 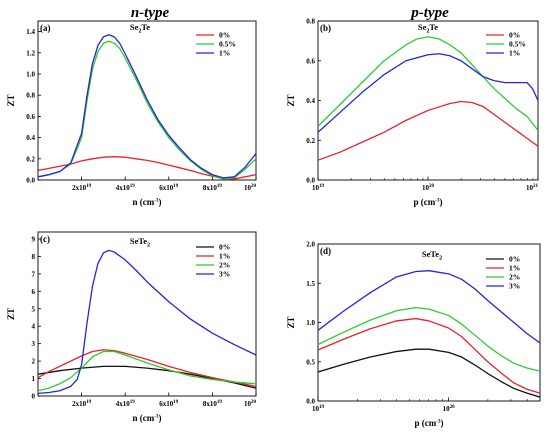 I want to click on y-tick-label: 3, so click(x=34, y=344).